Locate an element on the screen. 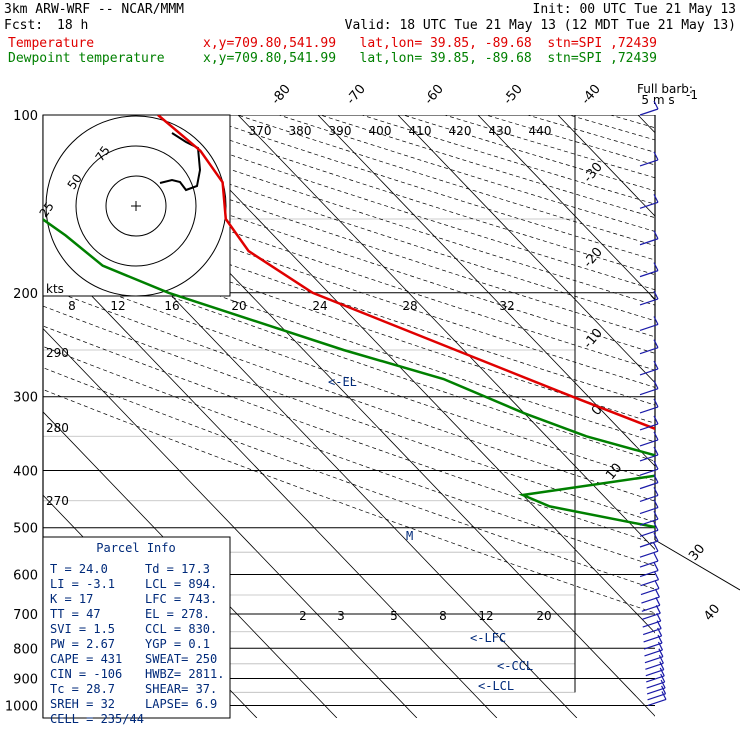 Image resolution: width=740 pixels, height=740 pixels. parcel-info-left: CAPE = 431 is located at coordinates (86, 659).